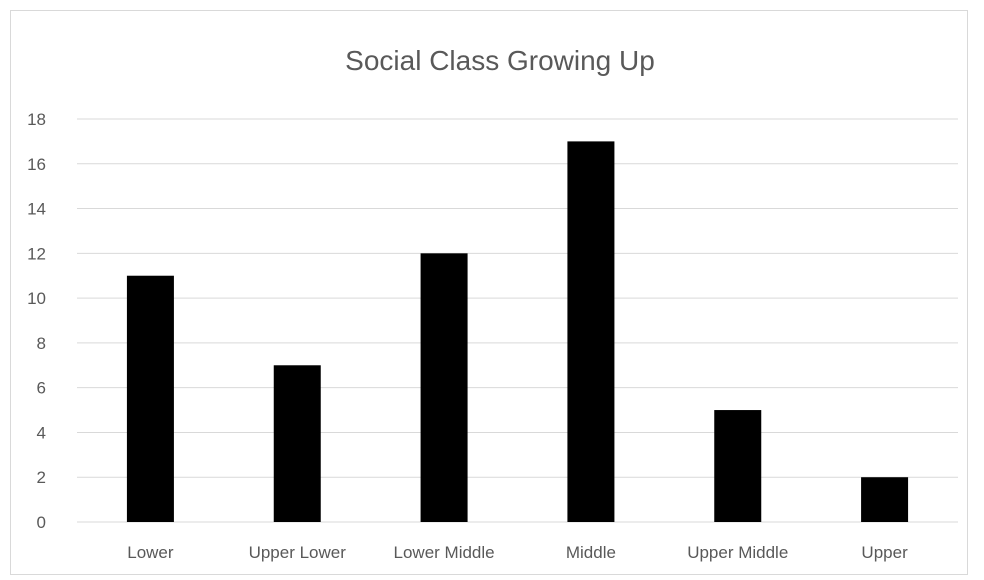 The height and width of the screenshot is (580, 984). Describe the element at coordinates (41, 432) in the screenshot. I see `y-tick-label: 4` at that location.